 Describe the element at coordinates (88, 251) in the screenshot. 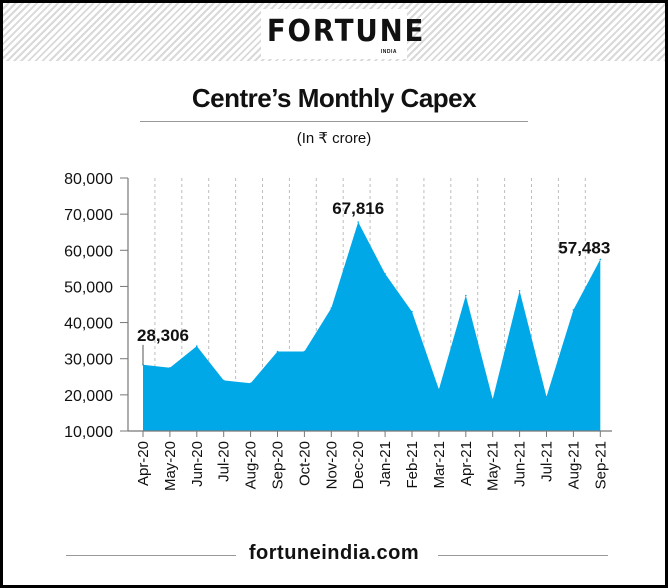

I see `y-tick-label: 60,000` at that location.